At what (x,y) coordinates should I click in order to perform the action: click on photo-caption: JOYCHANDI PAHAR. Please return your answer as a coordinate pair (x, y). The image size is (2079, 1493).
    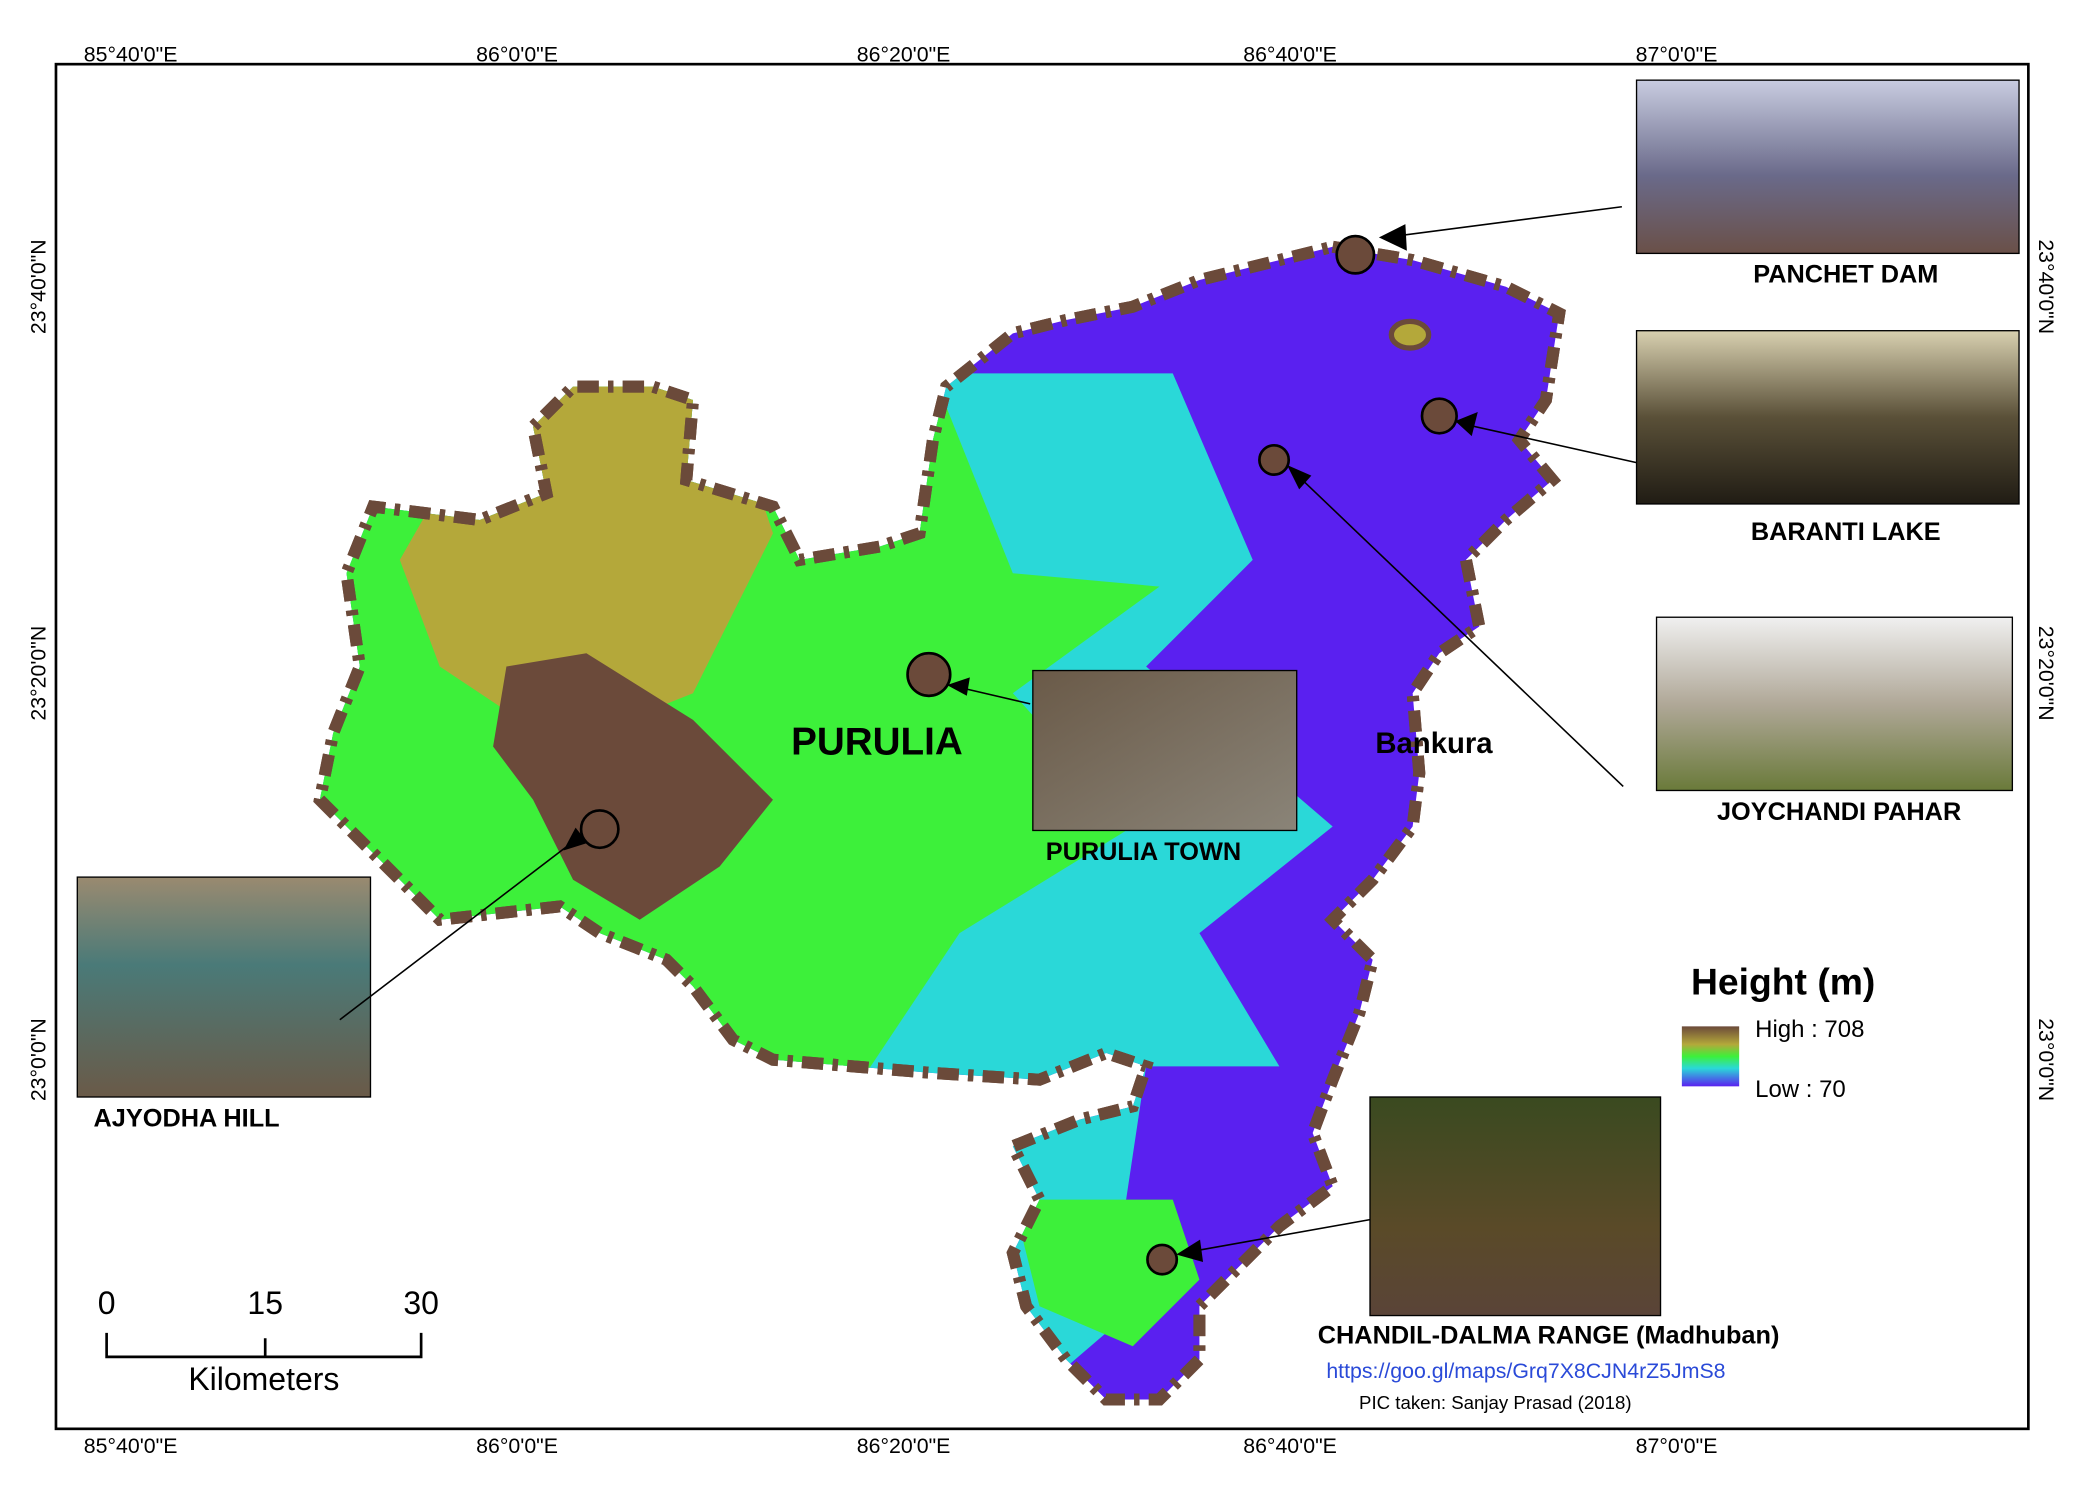
    Looking at the image, I should click on (1839, 812).